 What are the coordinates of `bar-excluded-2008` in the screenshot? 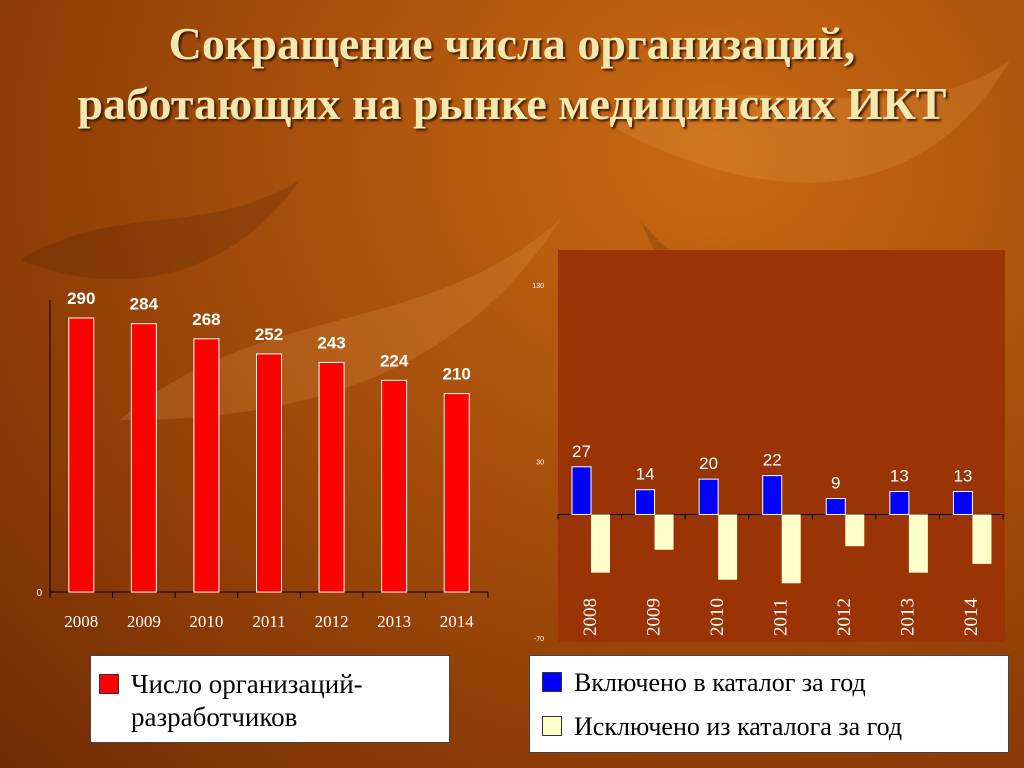 It's located at (600, 543).